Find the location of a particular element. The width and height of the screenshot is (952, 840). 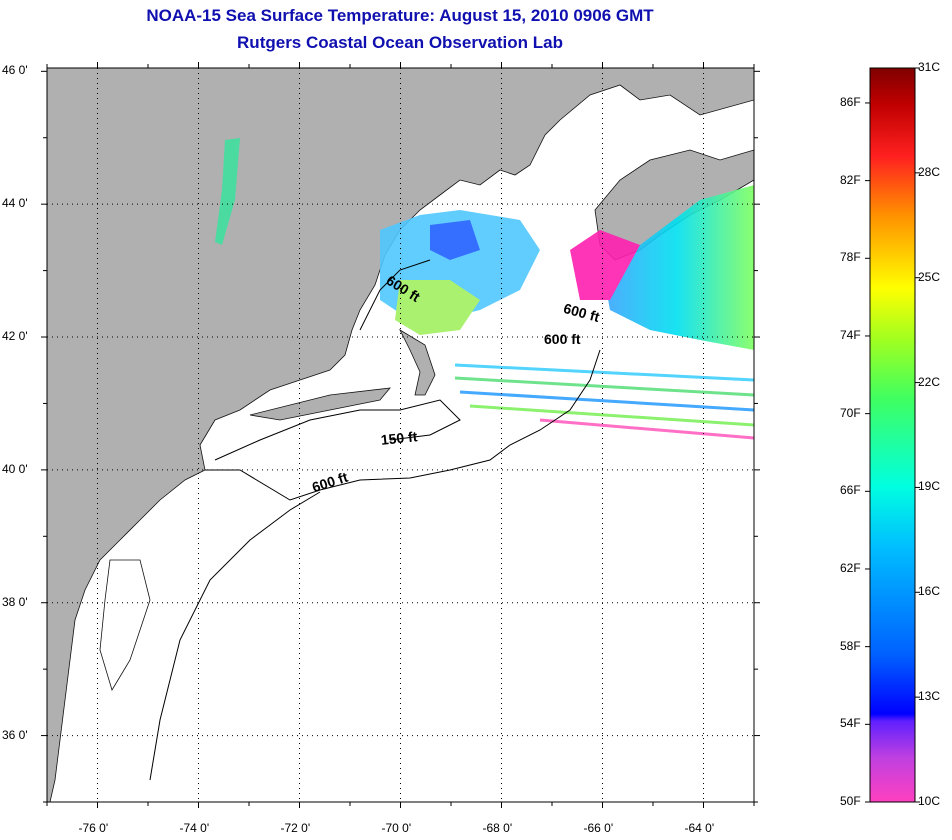

lon-label: -72 0' is located at coordinates (295, 828).